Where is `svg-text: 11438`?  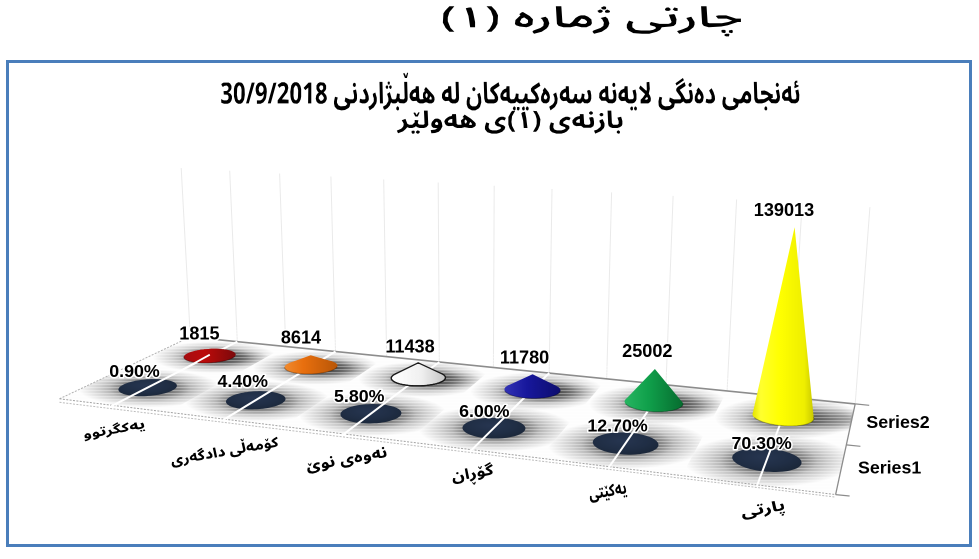
svg-text: 11438 is located at coordinates (409, 347).